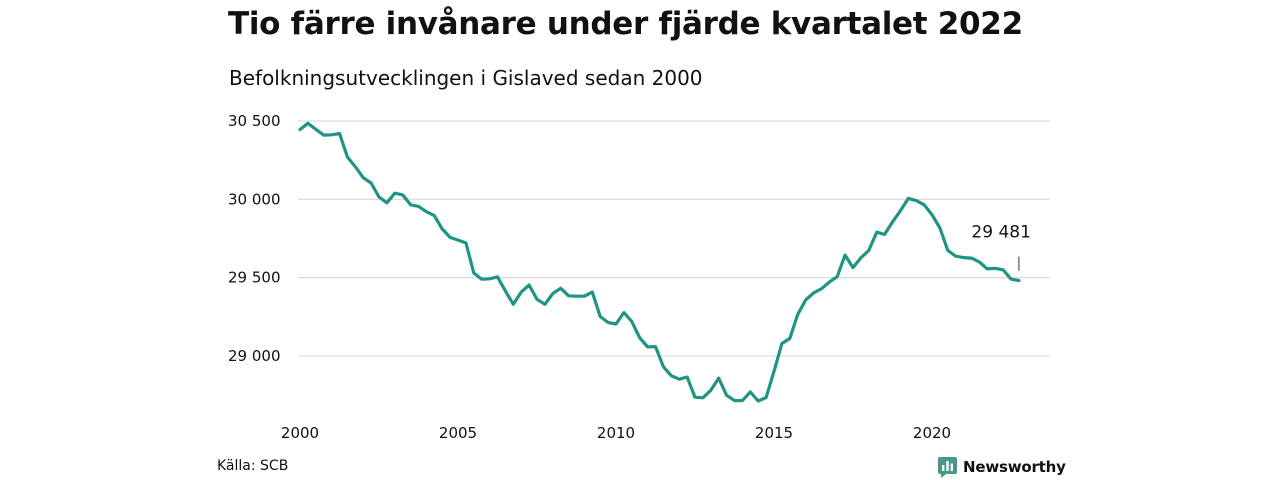 This screenshot has width=1280, height=480. What do you see at coordinates (1001, 247) in the screenshot?
I see `annotation-group: 29 481` at bounding box center [1001, 247].